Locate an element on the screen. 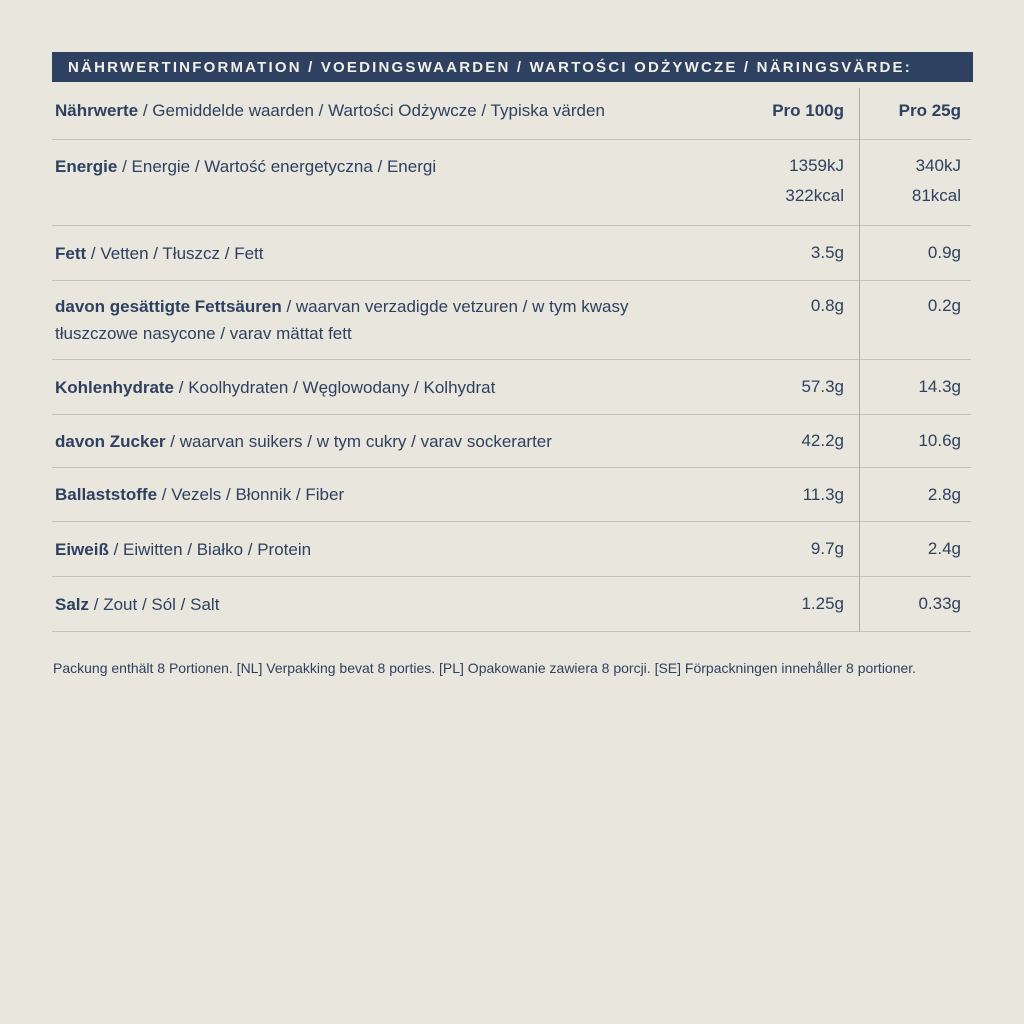 The image size is (1024, 1024). table-row: Fett / Vetten / Tłuszcz / Fett 3.5g 0.9g is located at coordinates (511, 253).